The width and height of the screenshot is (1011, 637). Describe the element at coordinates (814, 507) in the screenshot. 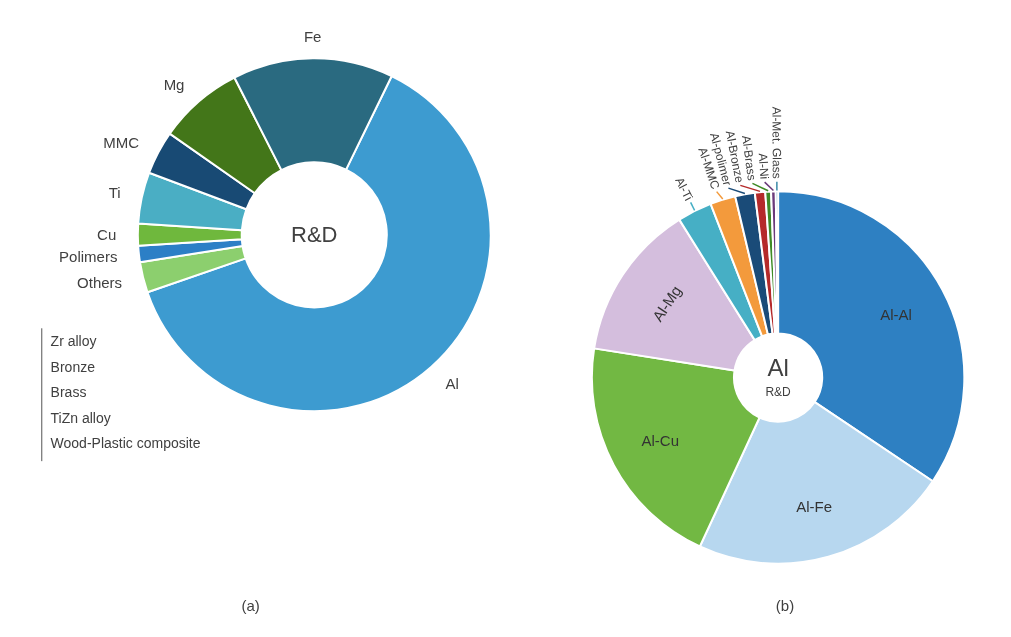

I see `slice-label: Al-Fe` at that location.